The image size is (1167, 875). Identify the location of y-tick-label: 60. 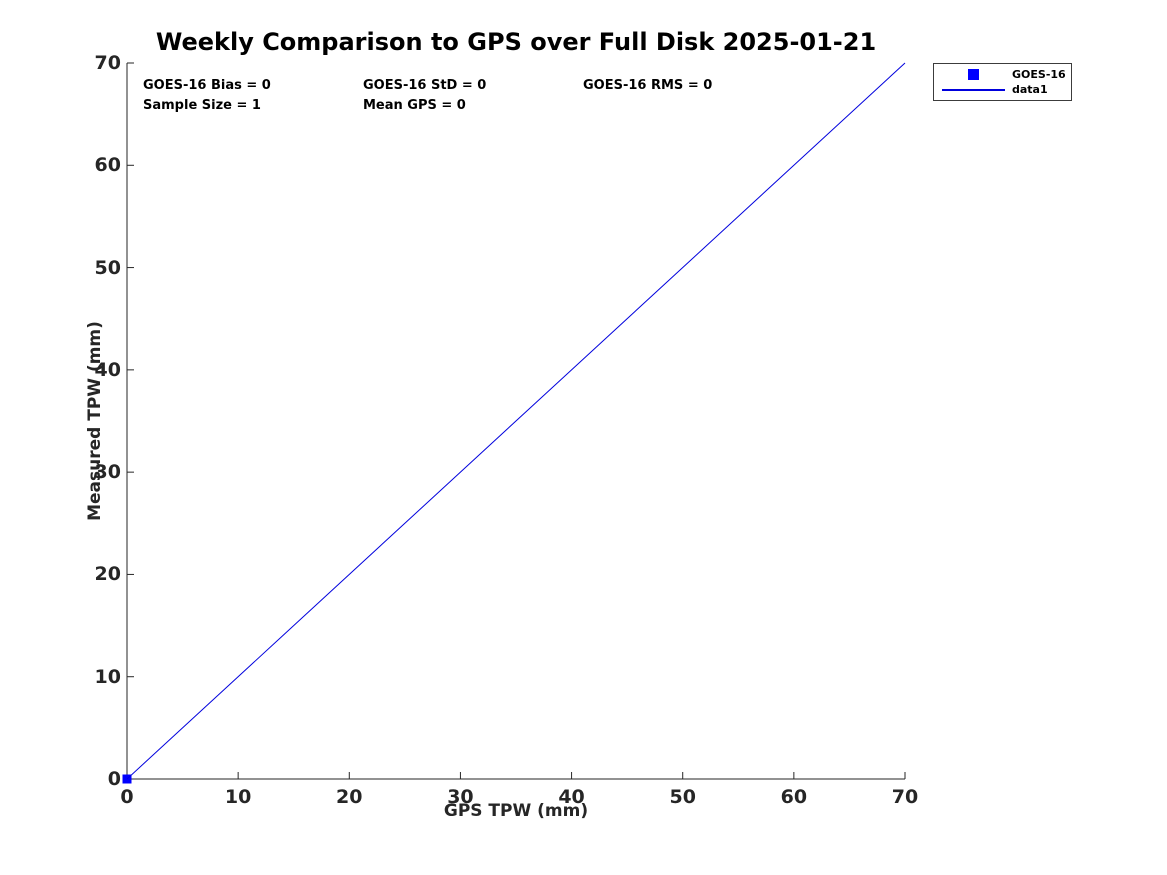
(107, 165).